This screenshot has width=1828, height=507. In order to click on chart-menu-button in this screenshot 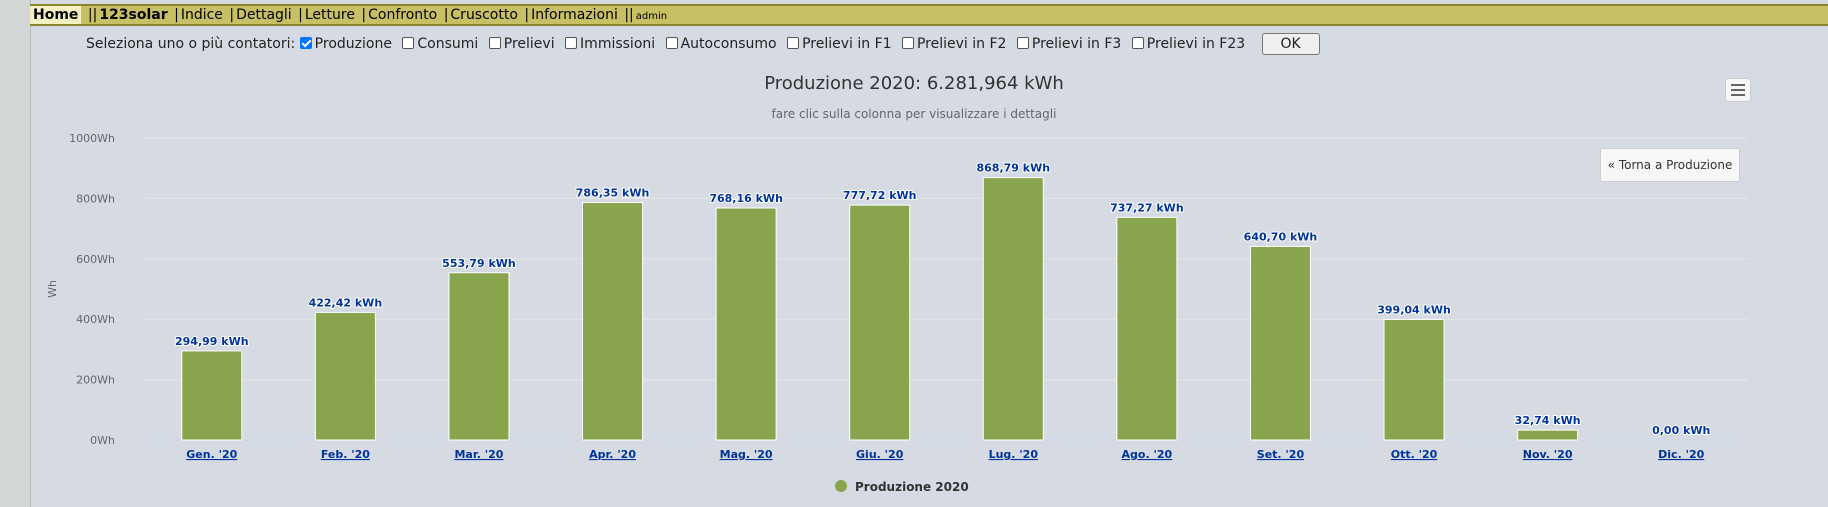, I will do `click(1738, 90)`.